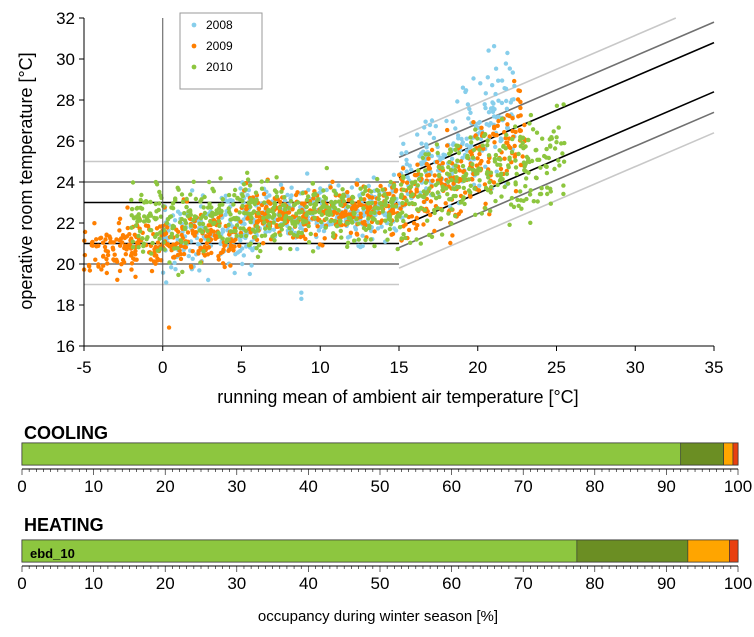  Describe the element at coordinates (594, 486) in the screenshot. I see `bar-tick-label: 80` at that location.